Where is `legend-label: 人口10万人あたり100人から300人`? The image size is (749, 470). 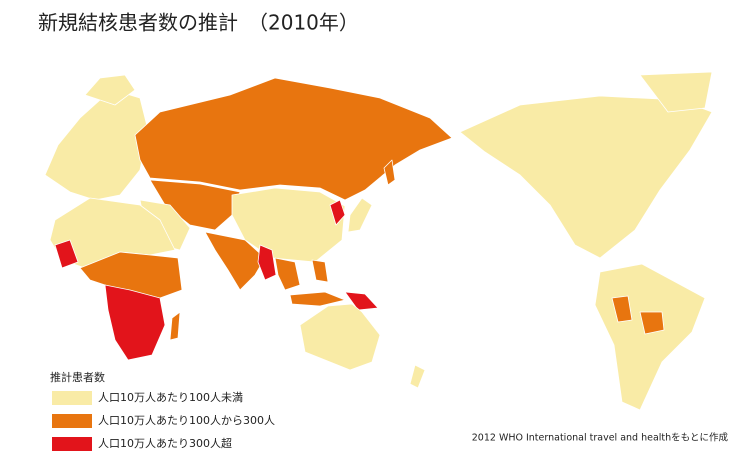 legend-label: 人口10万人あたり100人から300人 is located at coordinates (186, 420).